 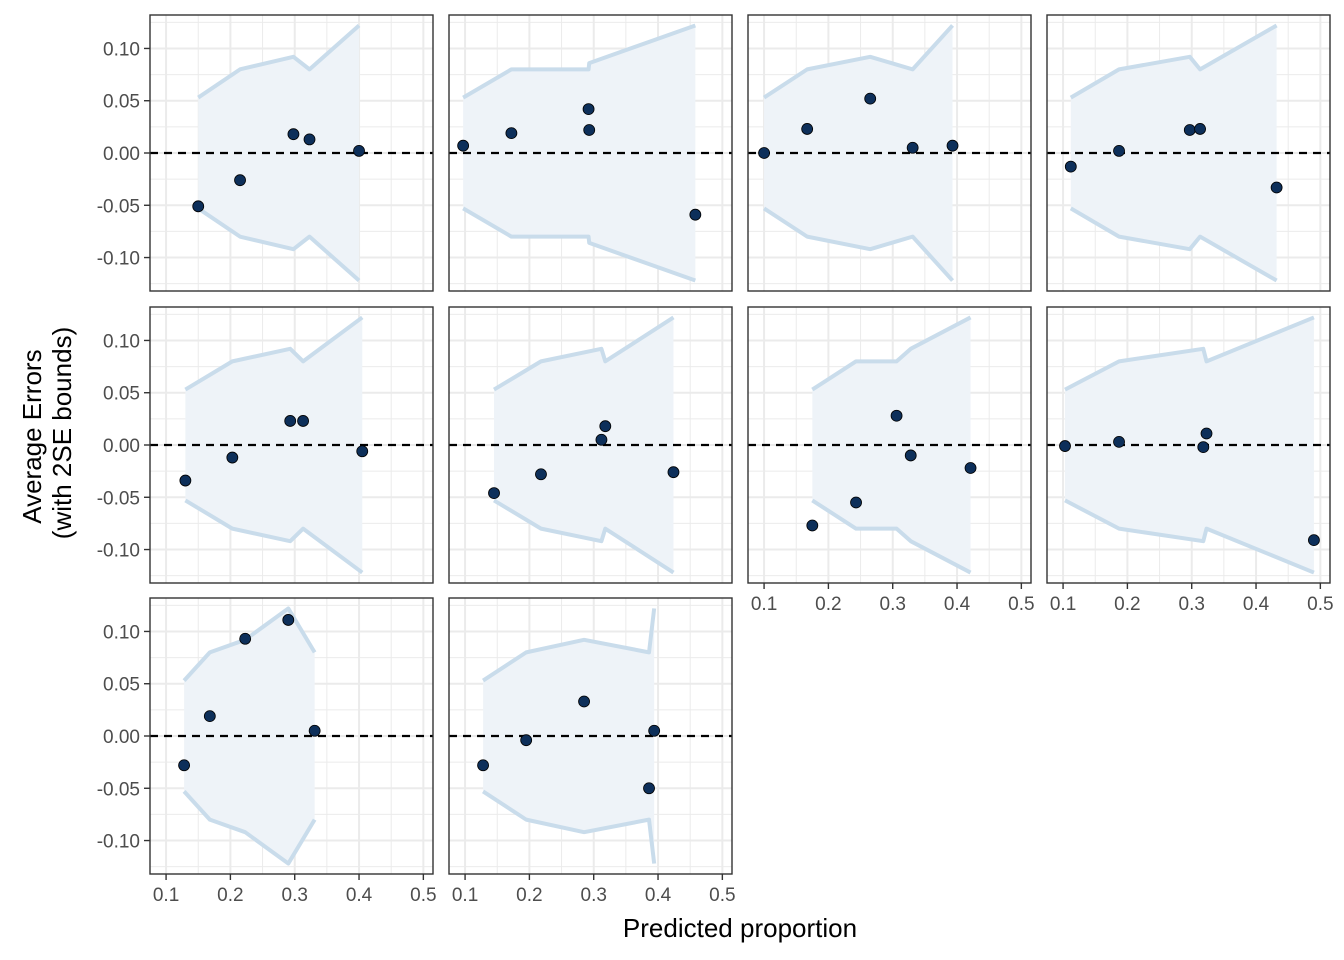 I want to click on y-axis-title: Average Errors (with 2SE bounds), so click(x=47, y=433).